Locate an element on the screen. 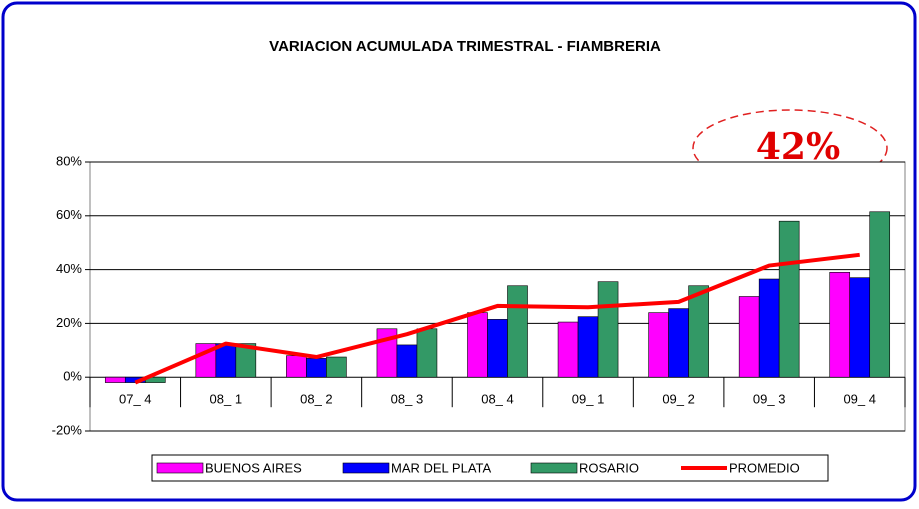 Image resolution: width=919 pixels, height=509 pixels. legend-label: PROMEDIO is located at coordinates (764, 467).